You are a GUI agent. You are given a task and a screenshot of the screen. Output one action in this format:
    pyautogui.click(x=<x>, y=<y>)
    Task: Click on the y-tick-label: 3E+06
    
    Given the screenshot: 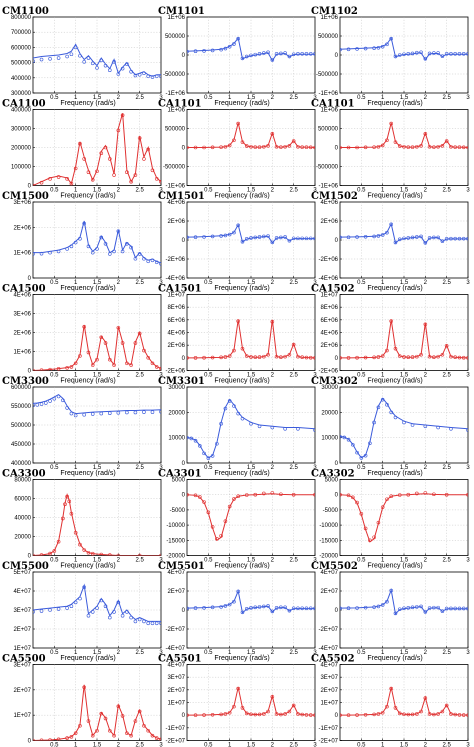 What is the action you would take?
    pyautogui.click(x=22, y=203)
    